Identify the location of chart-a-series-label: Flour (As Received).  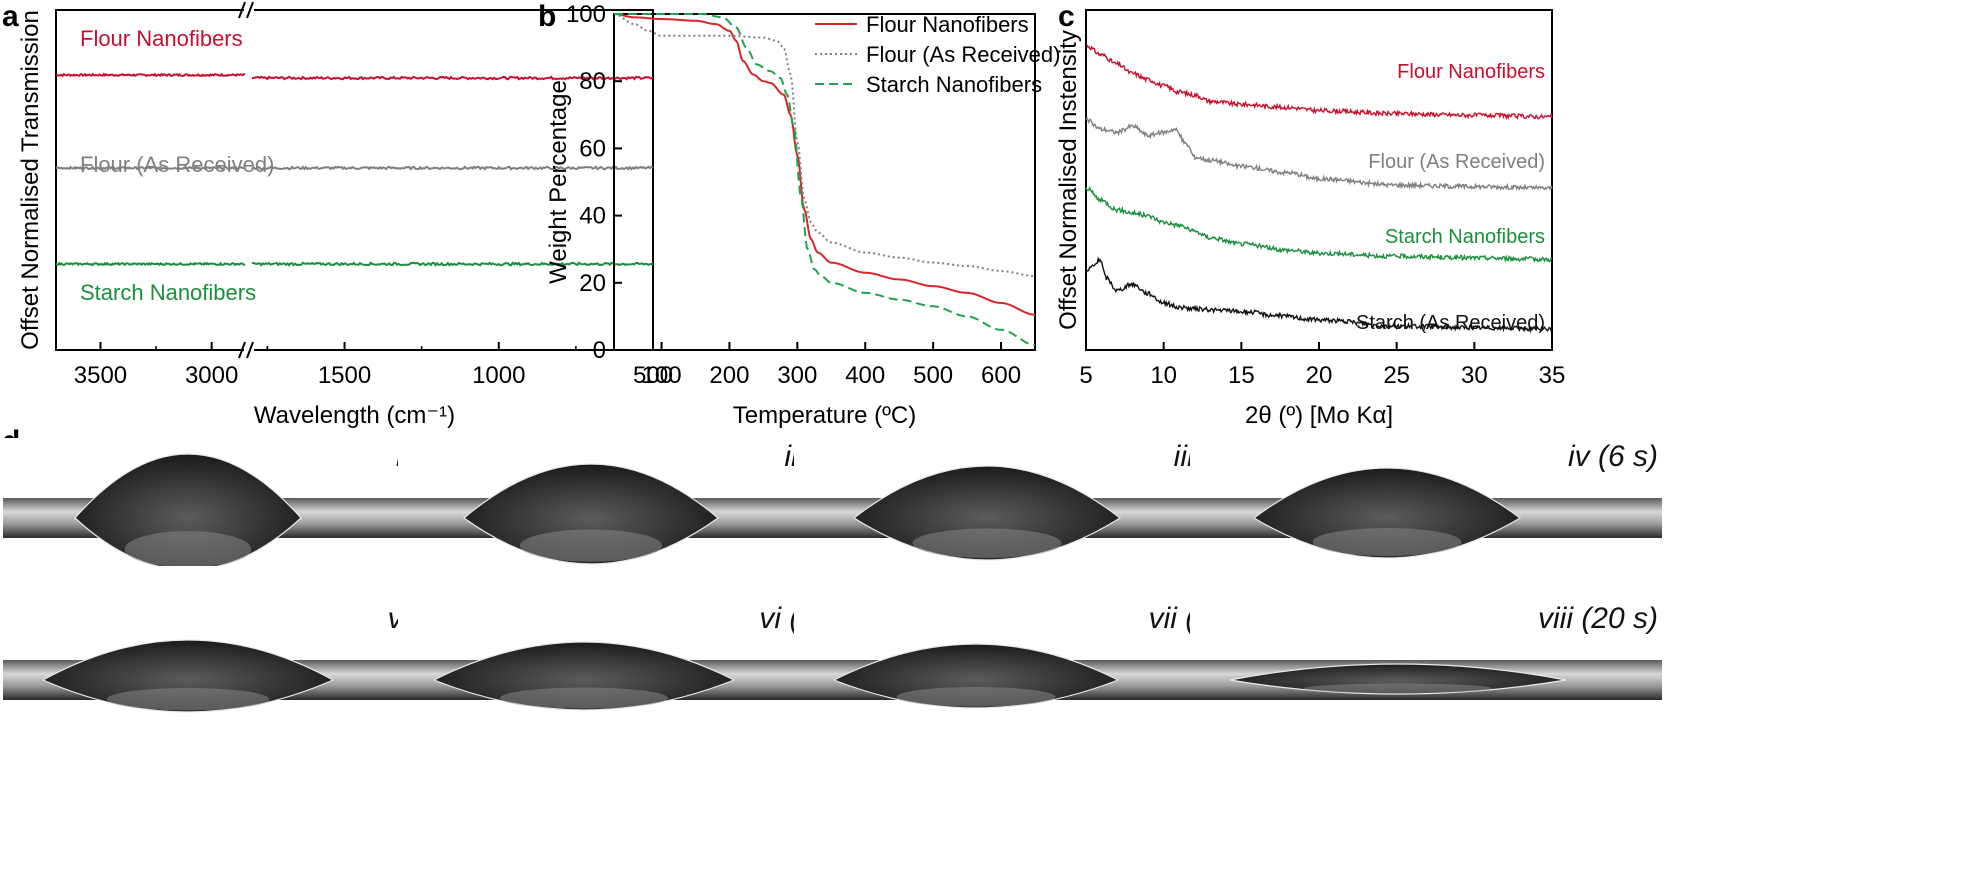
(177, 164).